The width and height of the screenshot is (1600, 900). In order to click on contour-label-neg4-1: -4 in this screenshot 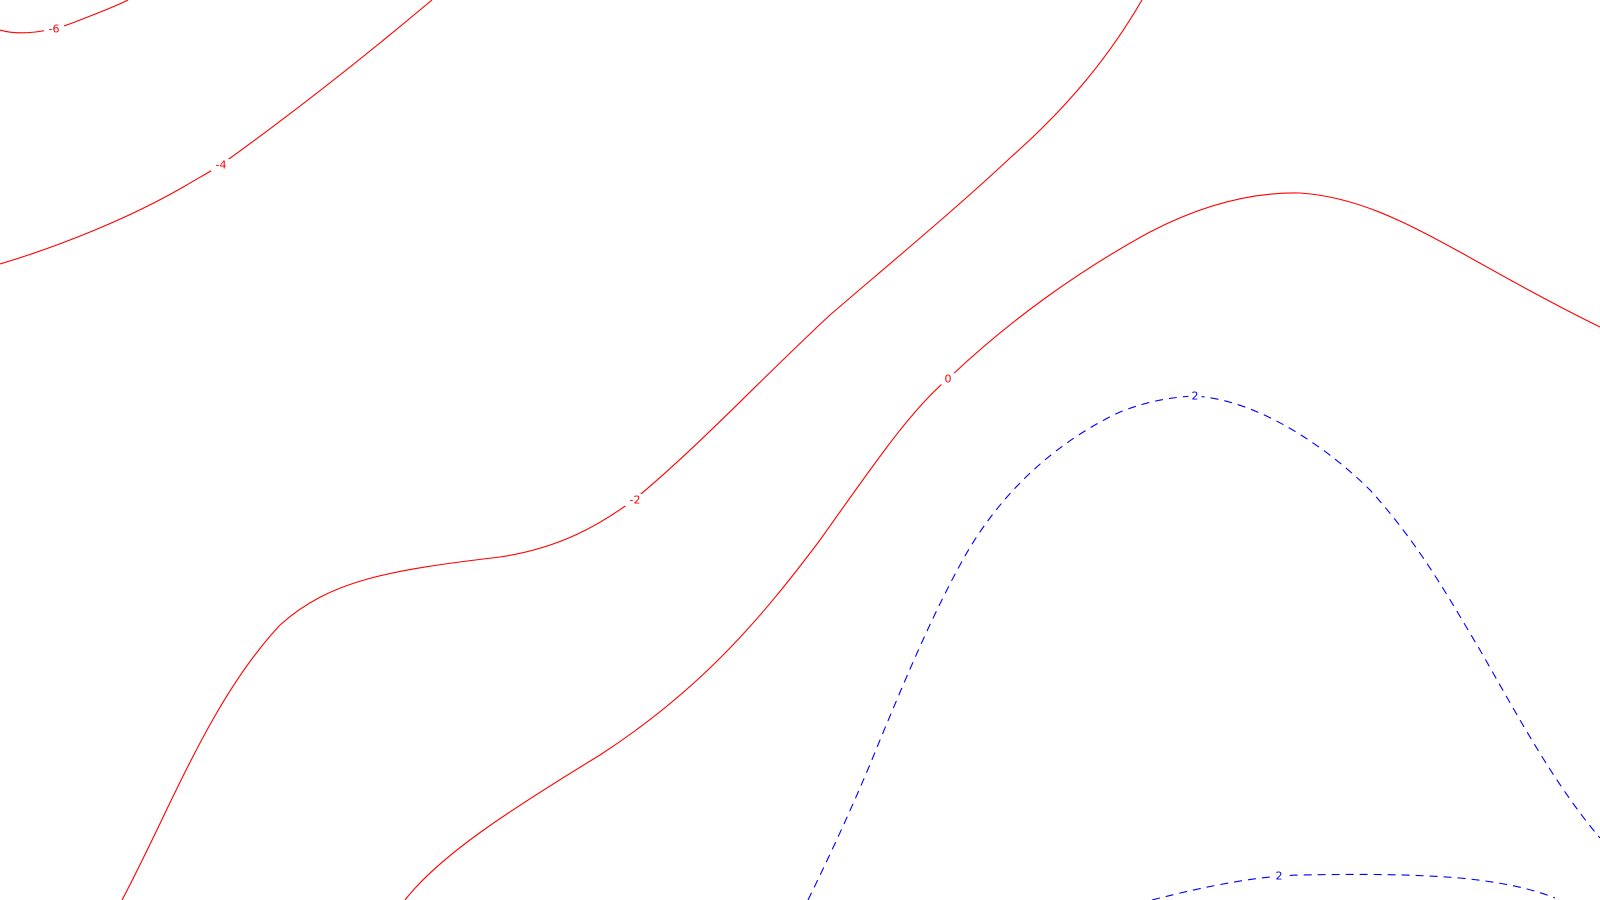, I will do `click(221, 165)`.